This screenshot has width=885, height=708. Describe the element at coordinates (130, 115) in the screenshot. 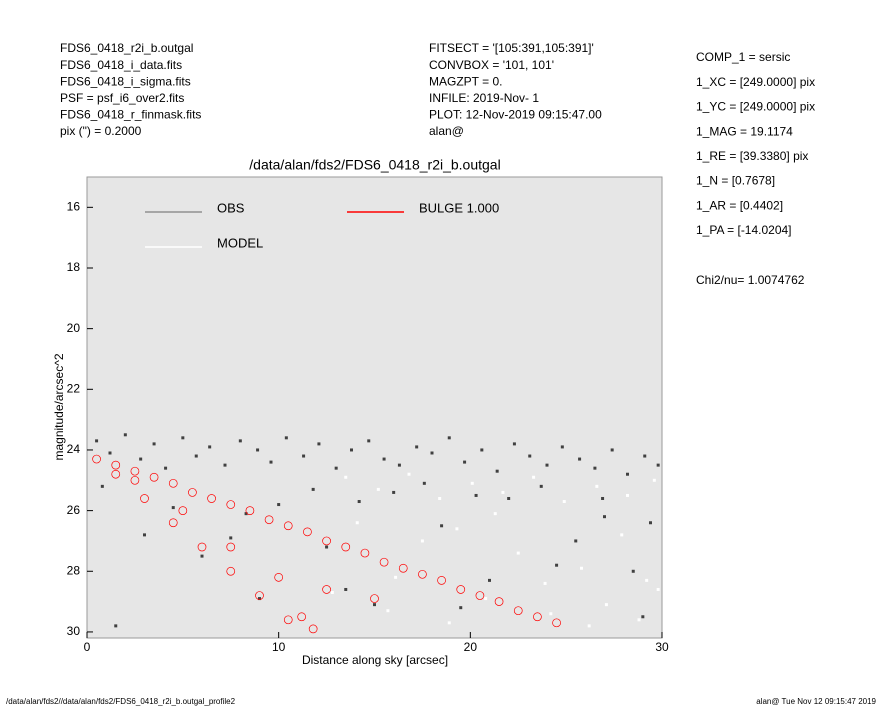

I see `header-left-line: FDS6_0418_r_finmask.fits` at that location.